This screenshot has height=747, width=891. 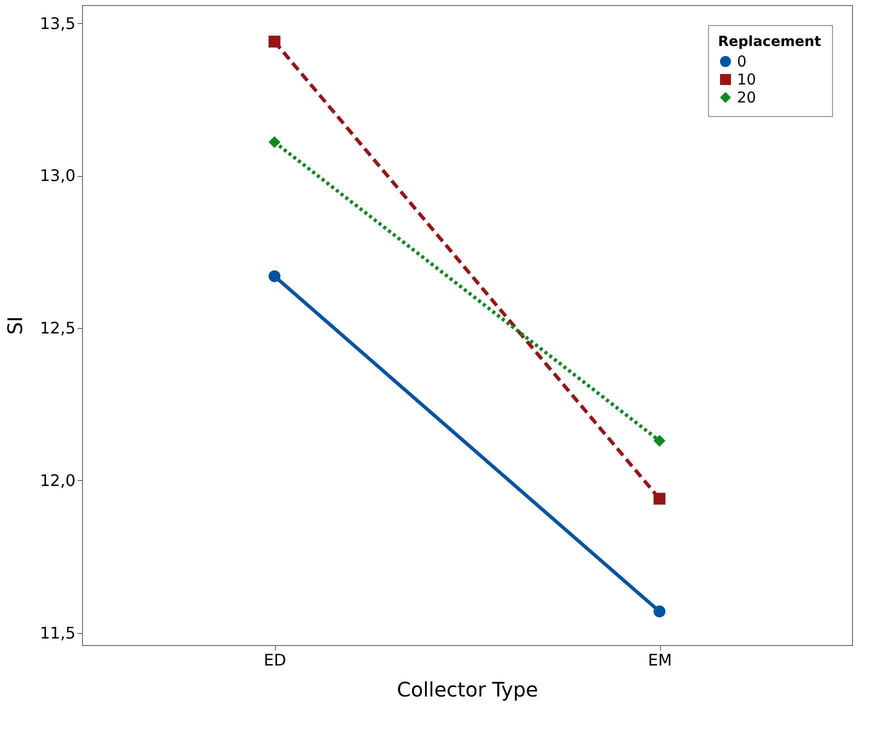 I want to click on x-tick-label: EM, so click(x=660, y=660).